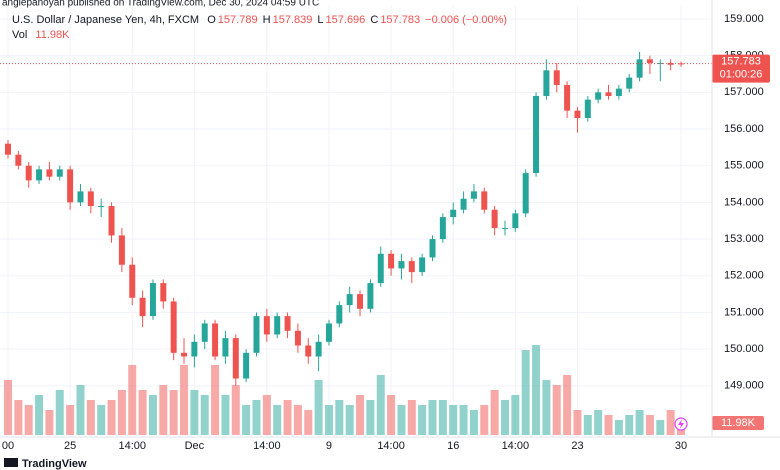 Image resolution: width=780 pixels, height=470 pixels. Describe the element at coordinates (54, 464) in the screenshot. I see `brand: TradingView` at that location.